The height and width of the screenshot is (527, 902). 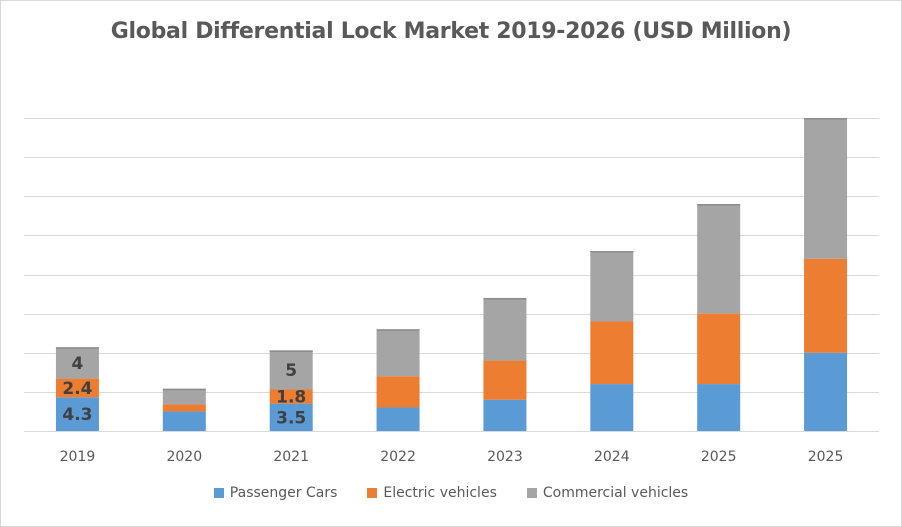 I want to click on x-tick-label: 2020, so click(x=184, y=457).